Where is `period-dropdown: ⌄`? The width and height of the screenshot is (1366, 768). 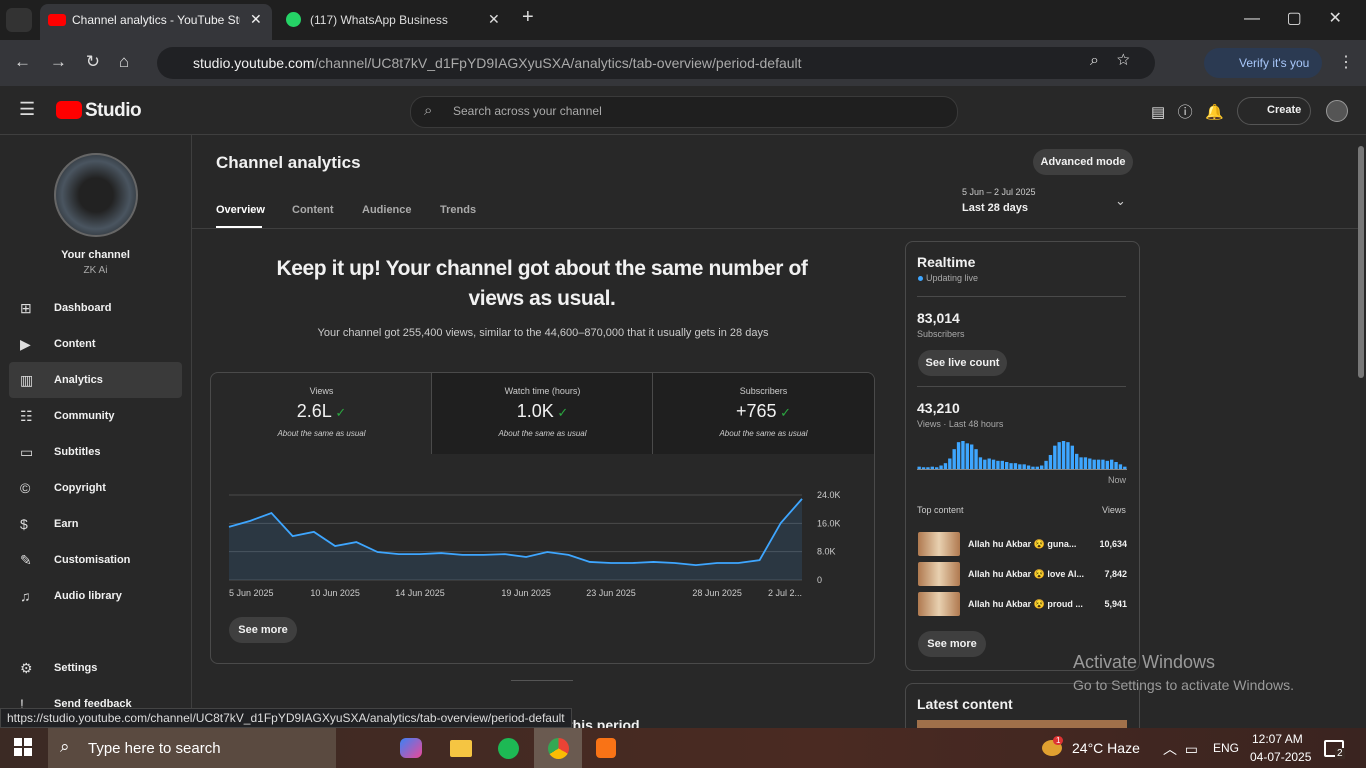
period-dropdown: ⌄ is located at coordinates (1120, 200).